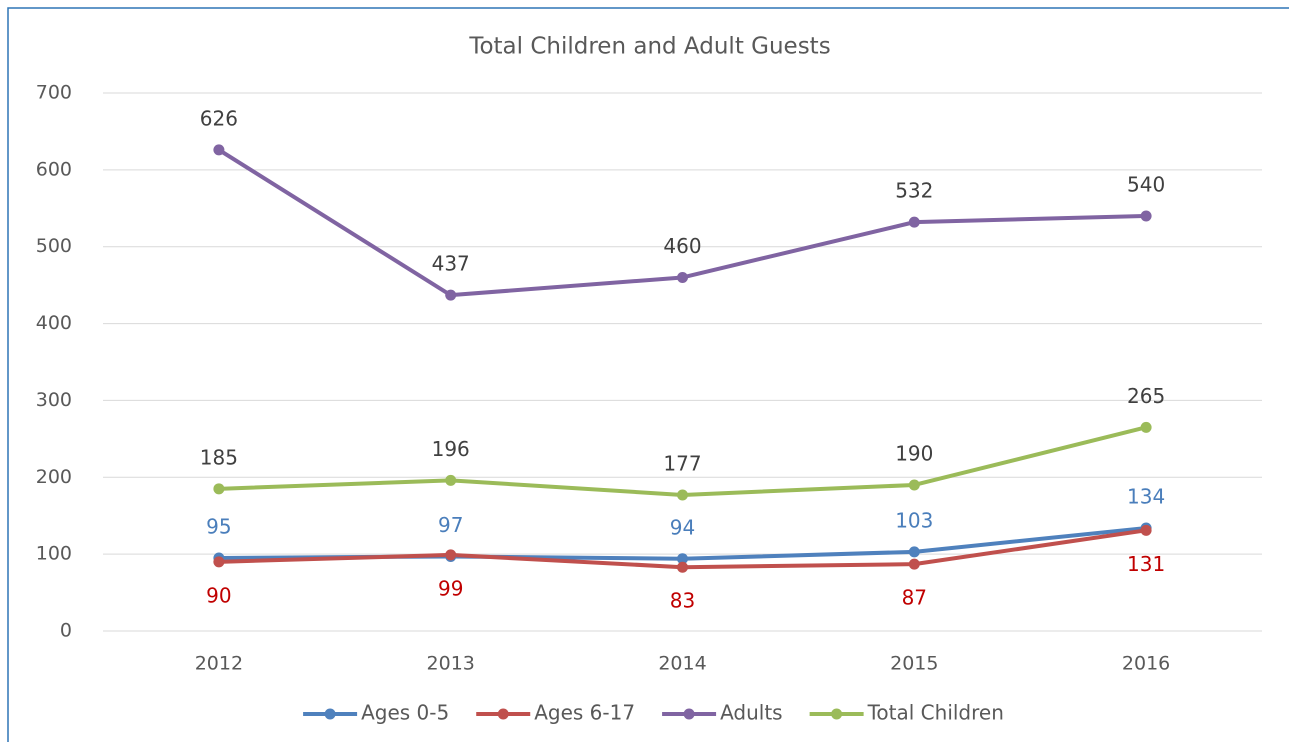 This screenshot has width=1289, height=742. What do you see at coordinates (914, 191) in the screenshot?
I see `data-label: 532` at bounding box center [914, 191].